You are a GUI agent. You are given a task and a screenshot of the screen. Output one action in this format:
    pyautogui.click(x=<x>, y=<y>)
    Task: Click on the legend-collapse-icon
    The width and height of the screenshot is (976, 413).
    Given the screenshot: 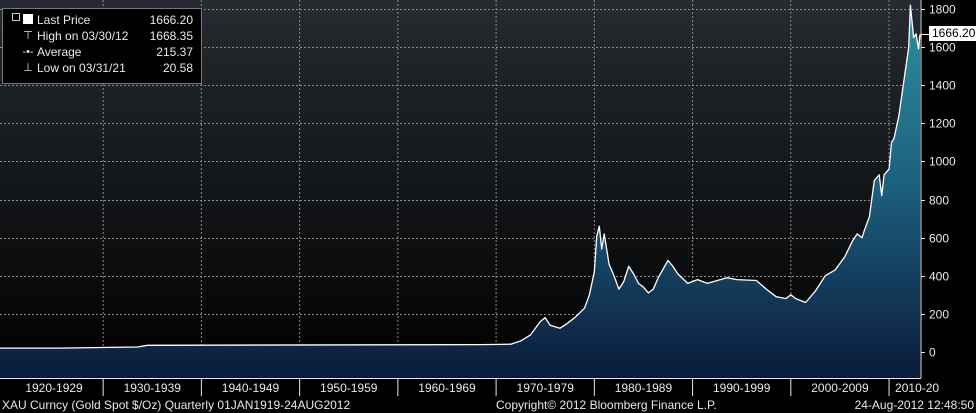 What is the action you would take?
    pyautogui.click(x=16, y=17)
    